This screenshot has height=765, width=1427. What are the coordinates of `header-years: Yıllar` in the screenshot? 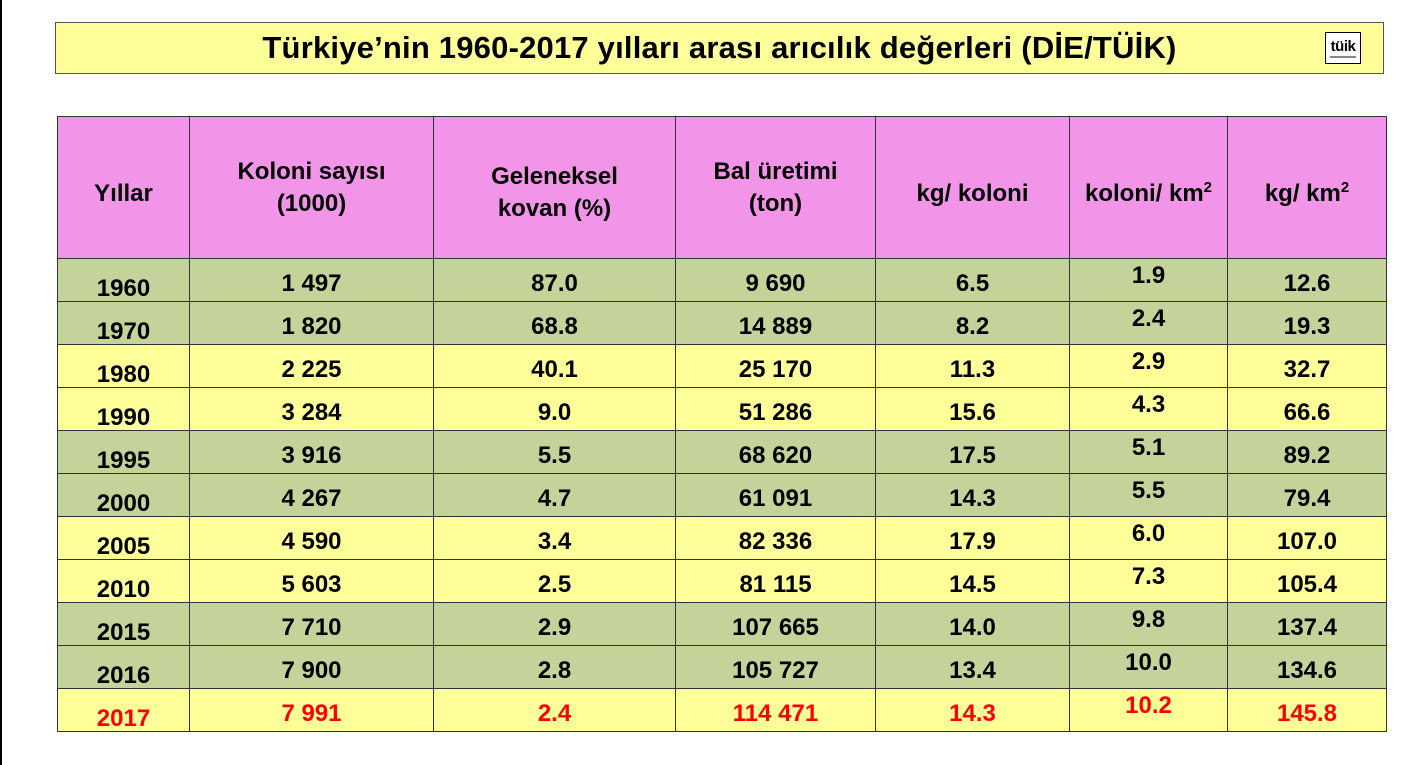 It's located at (123, 187).